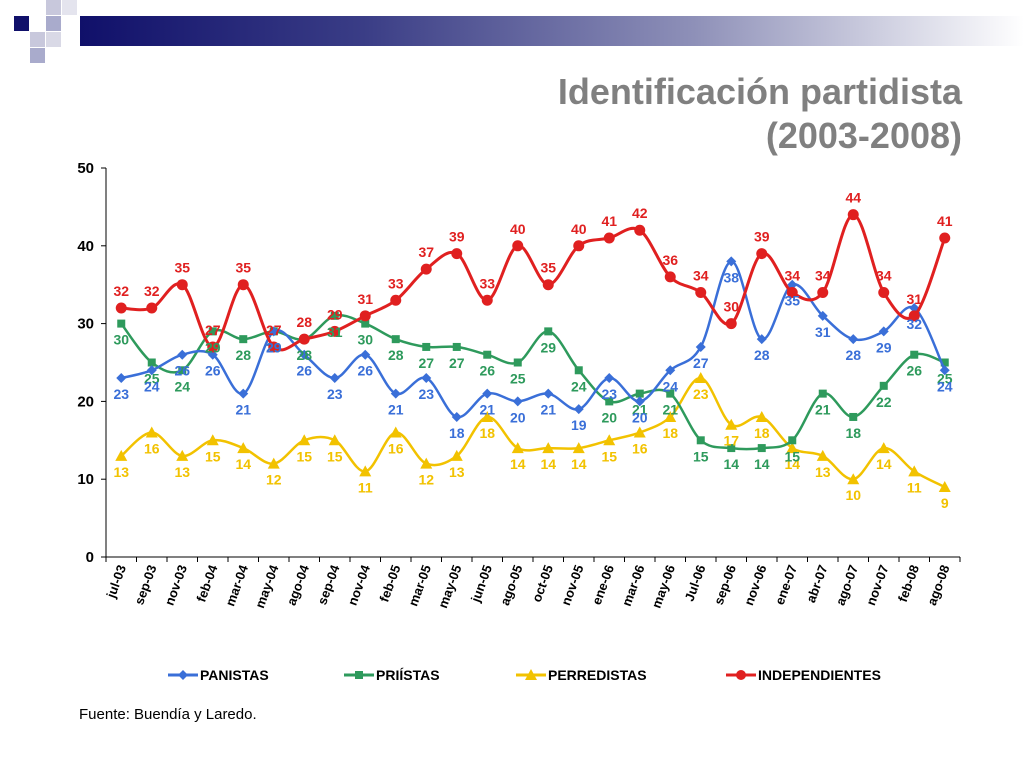 This screenshot has height=768, width=1024. What do you see at coordinates (853, 198) in the screenshot?
I see `data-label-independientes: 44` at bounding box center [853, 198].